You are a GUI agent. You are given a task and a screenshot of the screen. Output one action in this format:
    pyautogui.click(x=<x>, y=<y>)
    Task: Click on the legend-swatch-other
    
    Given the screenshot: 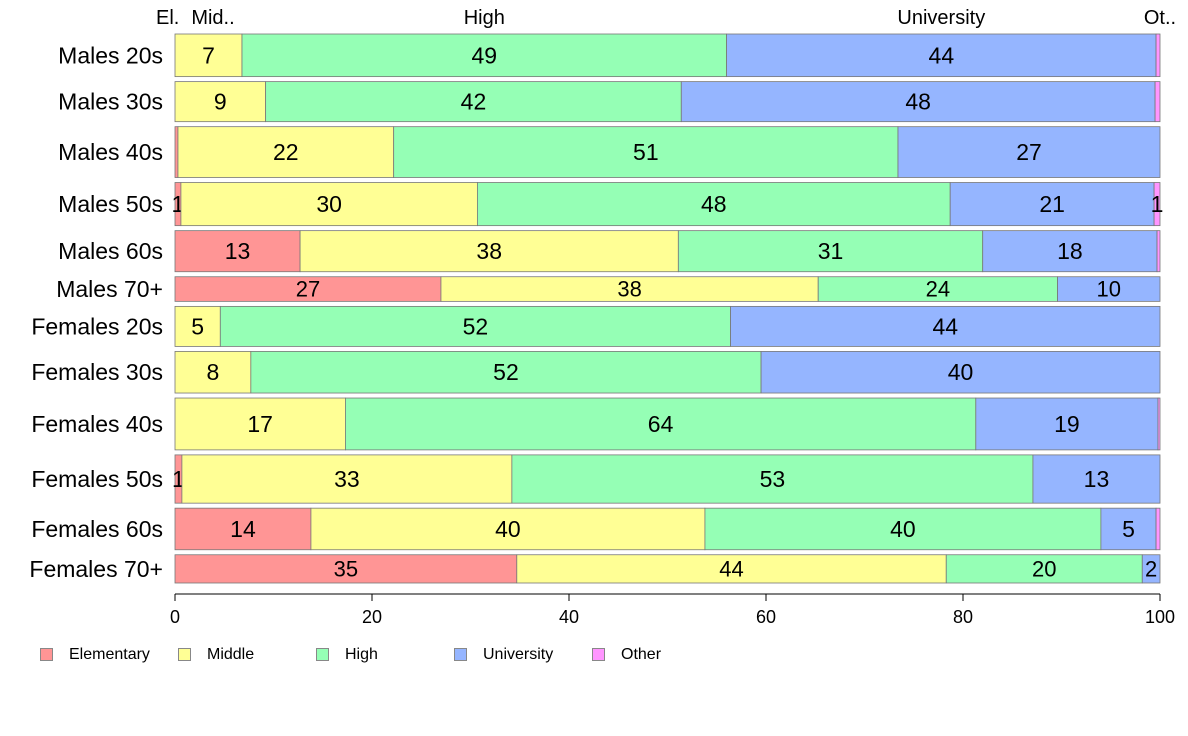 What is the action you would take?
    pyautogui.click(x=598, y=654)
    